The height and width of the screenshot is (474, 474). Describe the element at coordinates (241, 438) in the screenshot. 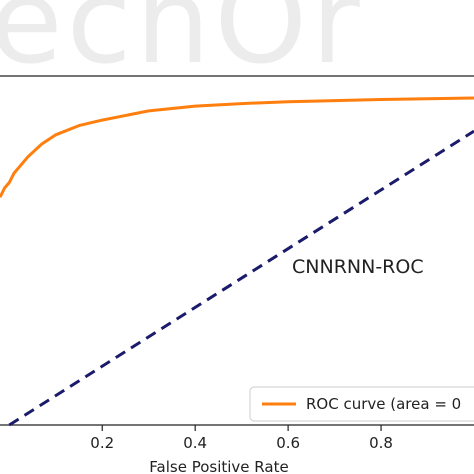

I see `x-ticks: 0.2 0.4 0.6 0.8` at that location.